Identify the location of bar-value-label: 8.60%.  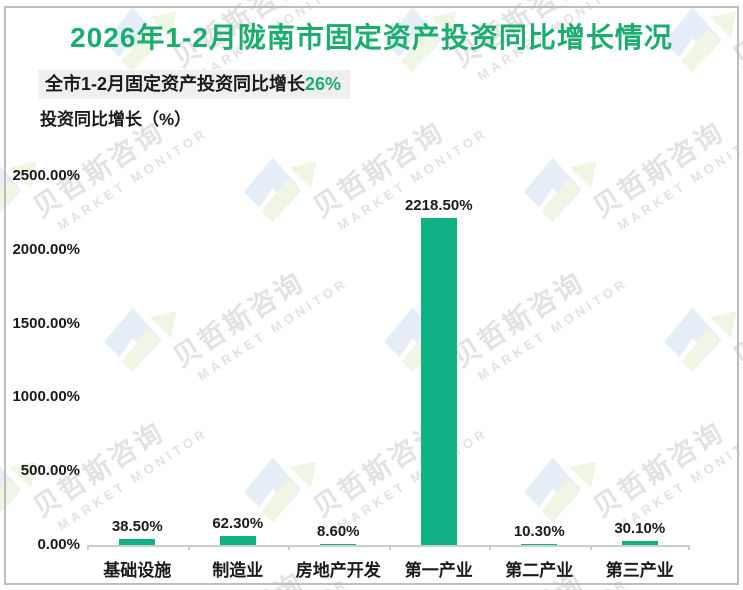
(338, 531).